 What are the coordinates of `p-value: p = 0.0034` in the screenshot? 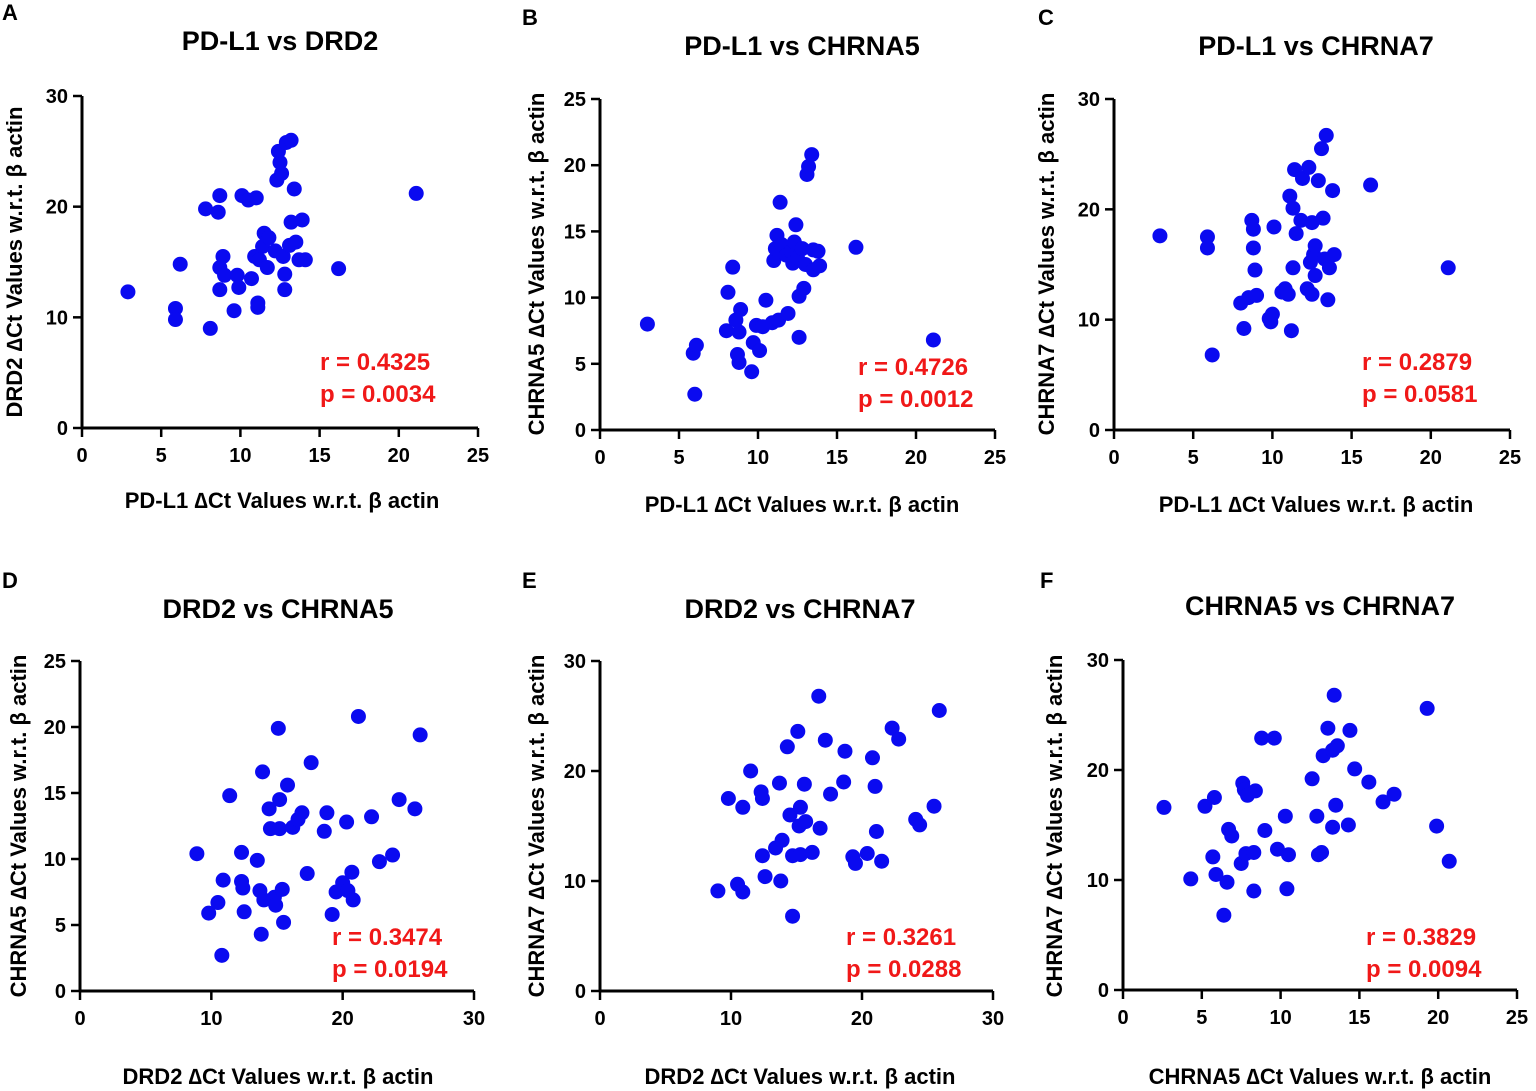 It's located at (378, 394).